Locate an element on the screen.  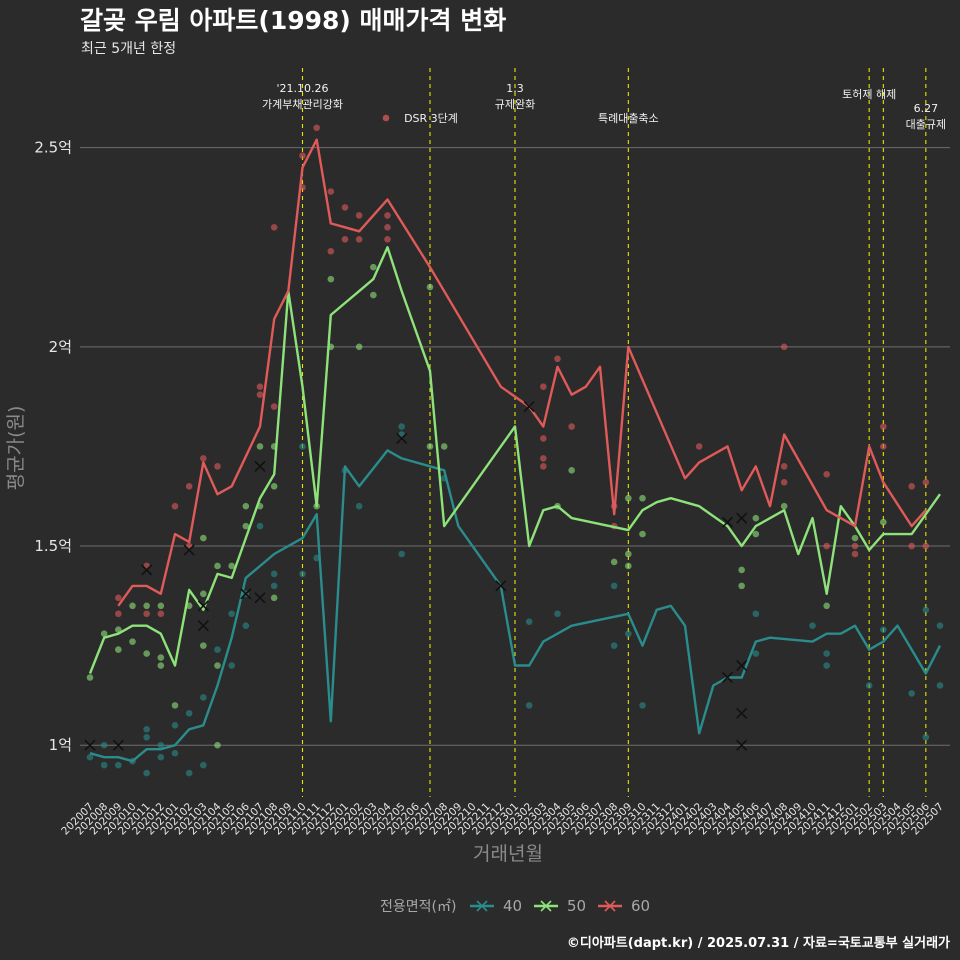
event-label: '21.10.26 is located at coordinates (302, 88).